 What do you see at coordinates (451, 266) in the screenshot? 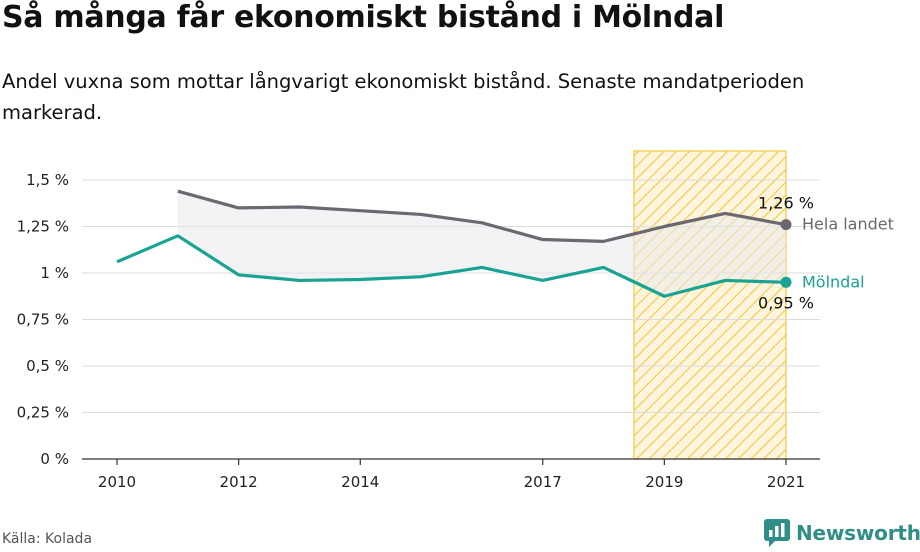
I see `series-line-molndal` at bounding box center [451, 266].